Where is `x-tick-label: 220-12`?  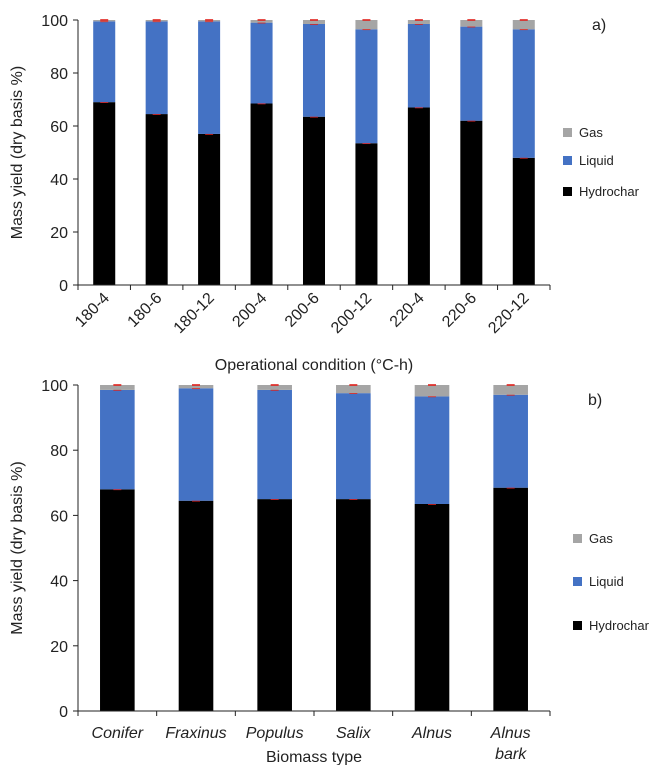
x-tick-label: 220-12 is located at coordinates (508, 313).